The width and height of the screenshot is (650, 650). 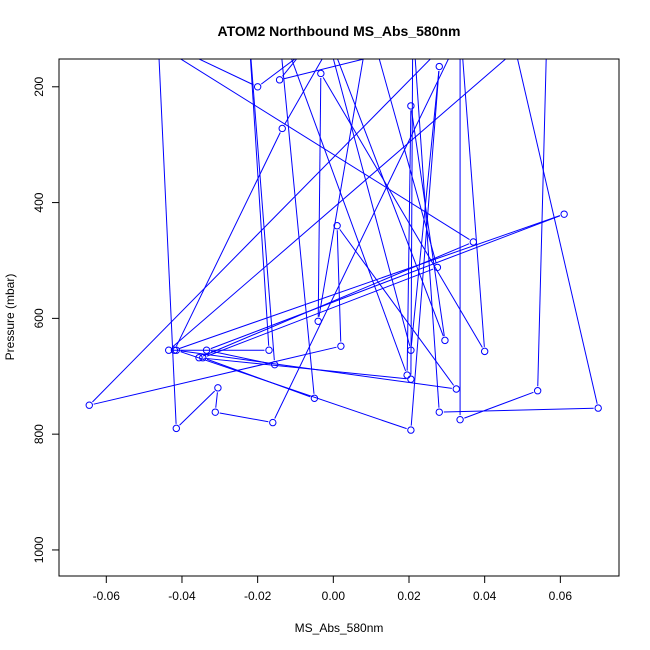 I want to click on y-tick-label: 800, so click(x=39, y=434).